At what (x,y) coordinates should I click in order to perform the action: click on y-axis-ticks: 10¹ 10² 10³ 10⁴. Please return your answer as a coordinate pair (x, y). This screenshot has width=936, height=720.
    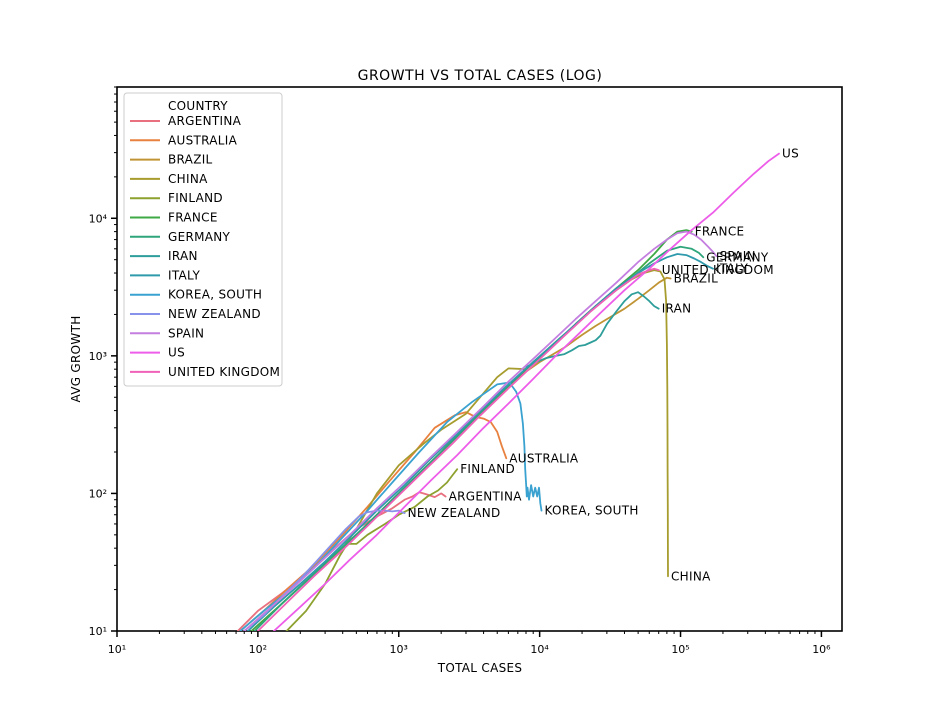
    Looking at the image, I should click on (103, 362).